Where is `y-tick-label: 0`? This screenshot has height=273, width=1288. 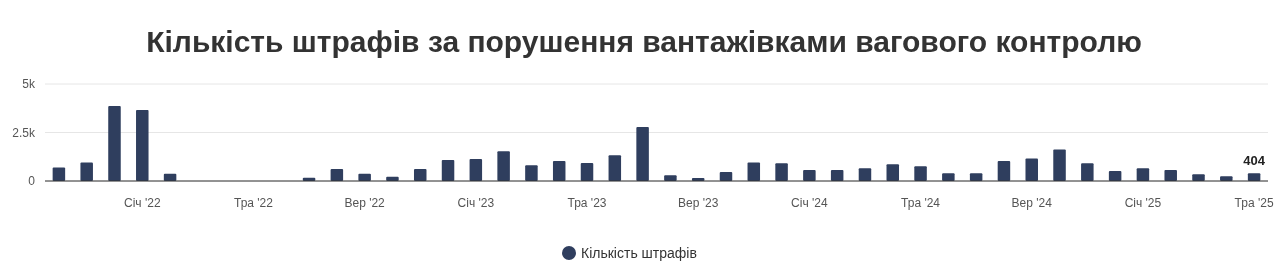 y-tick-label: 0 is located at coordinates (32, 181).